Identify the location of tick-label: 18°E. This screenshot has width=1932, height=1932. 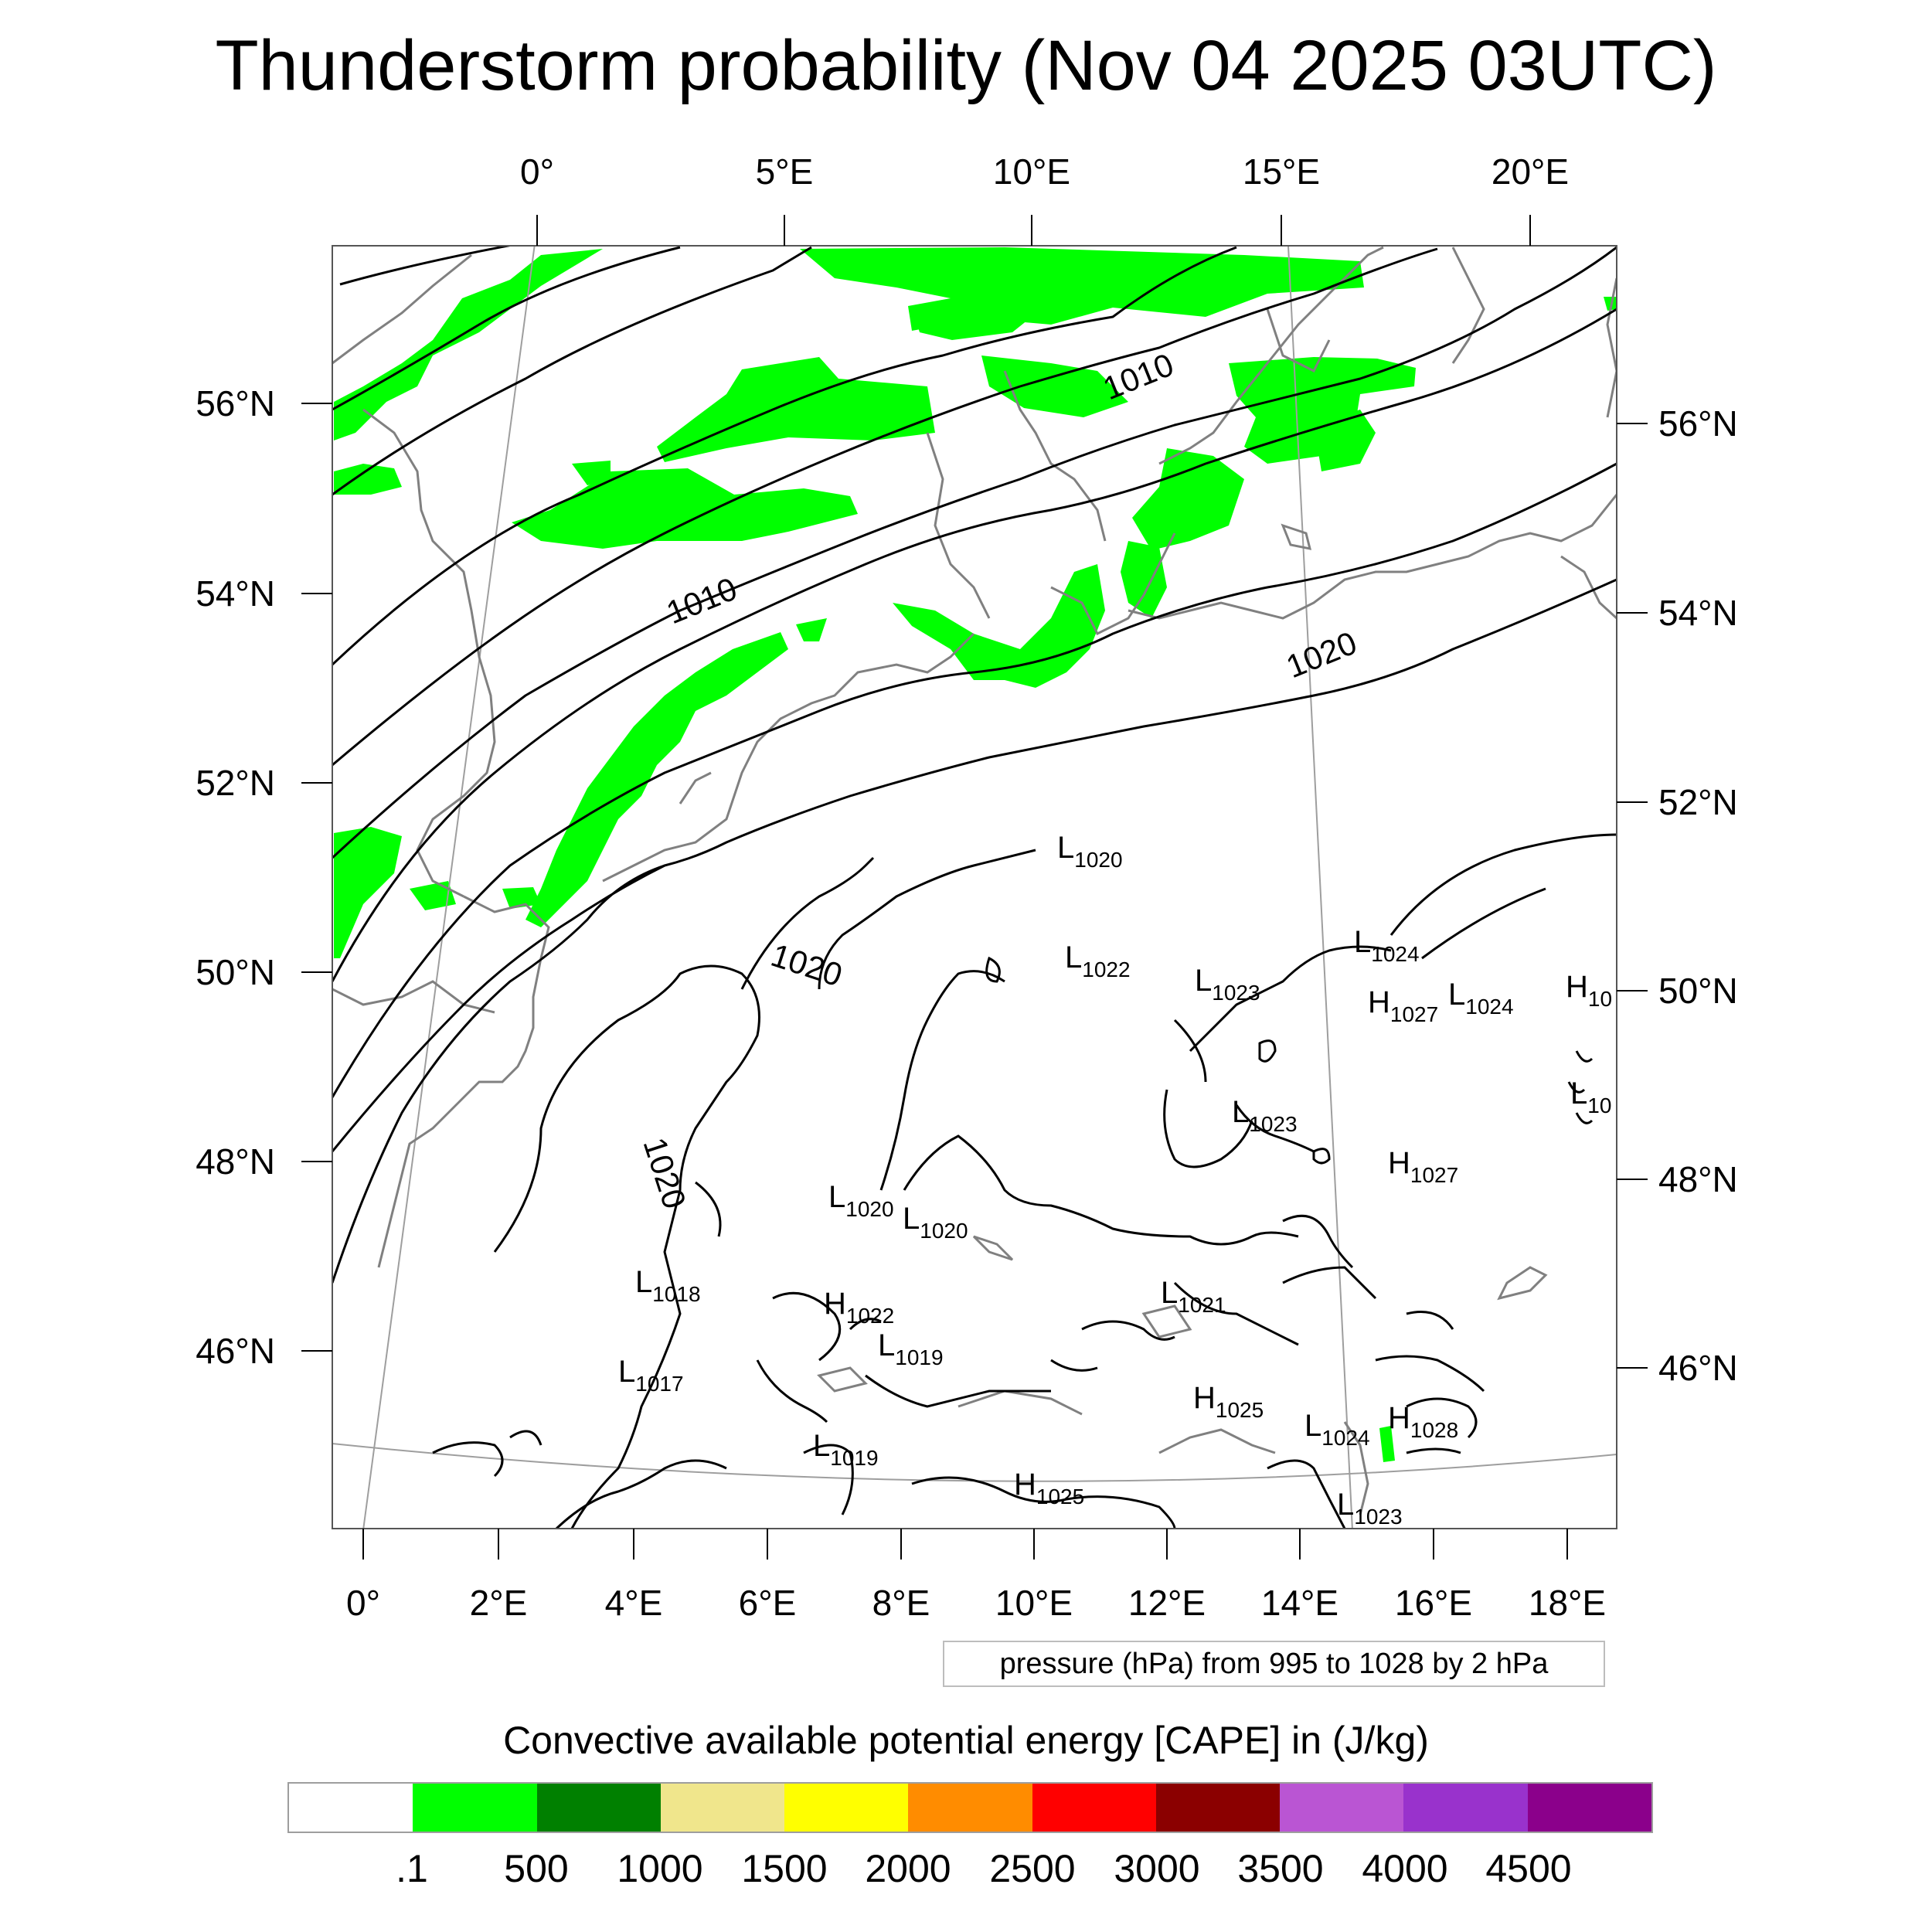
(1568, 1603).